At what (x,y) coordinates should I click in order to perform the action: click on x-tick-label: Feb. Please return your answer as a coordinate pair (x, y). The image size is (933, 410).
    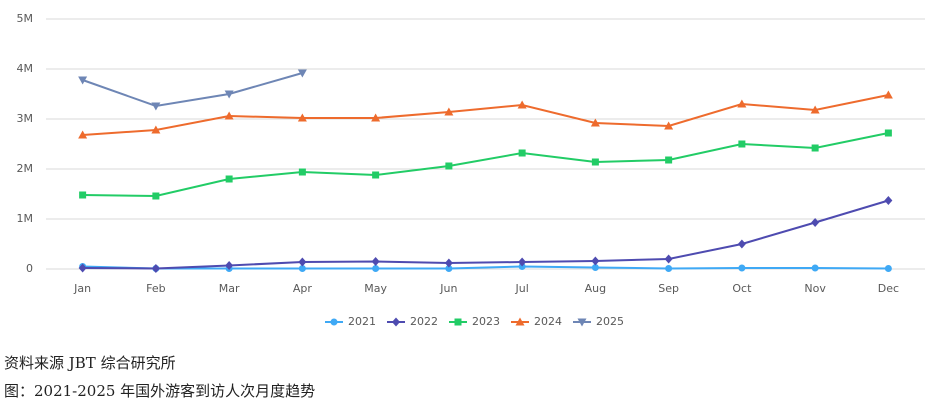
    Looking at the image, I should click on (155, 288).